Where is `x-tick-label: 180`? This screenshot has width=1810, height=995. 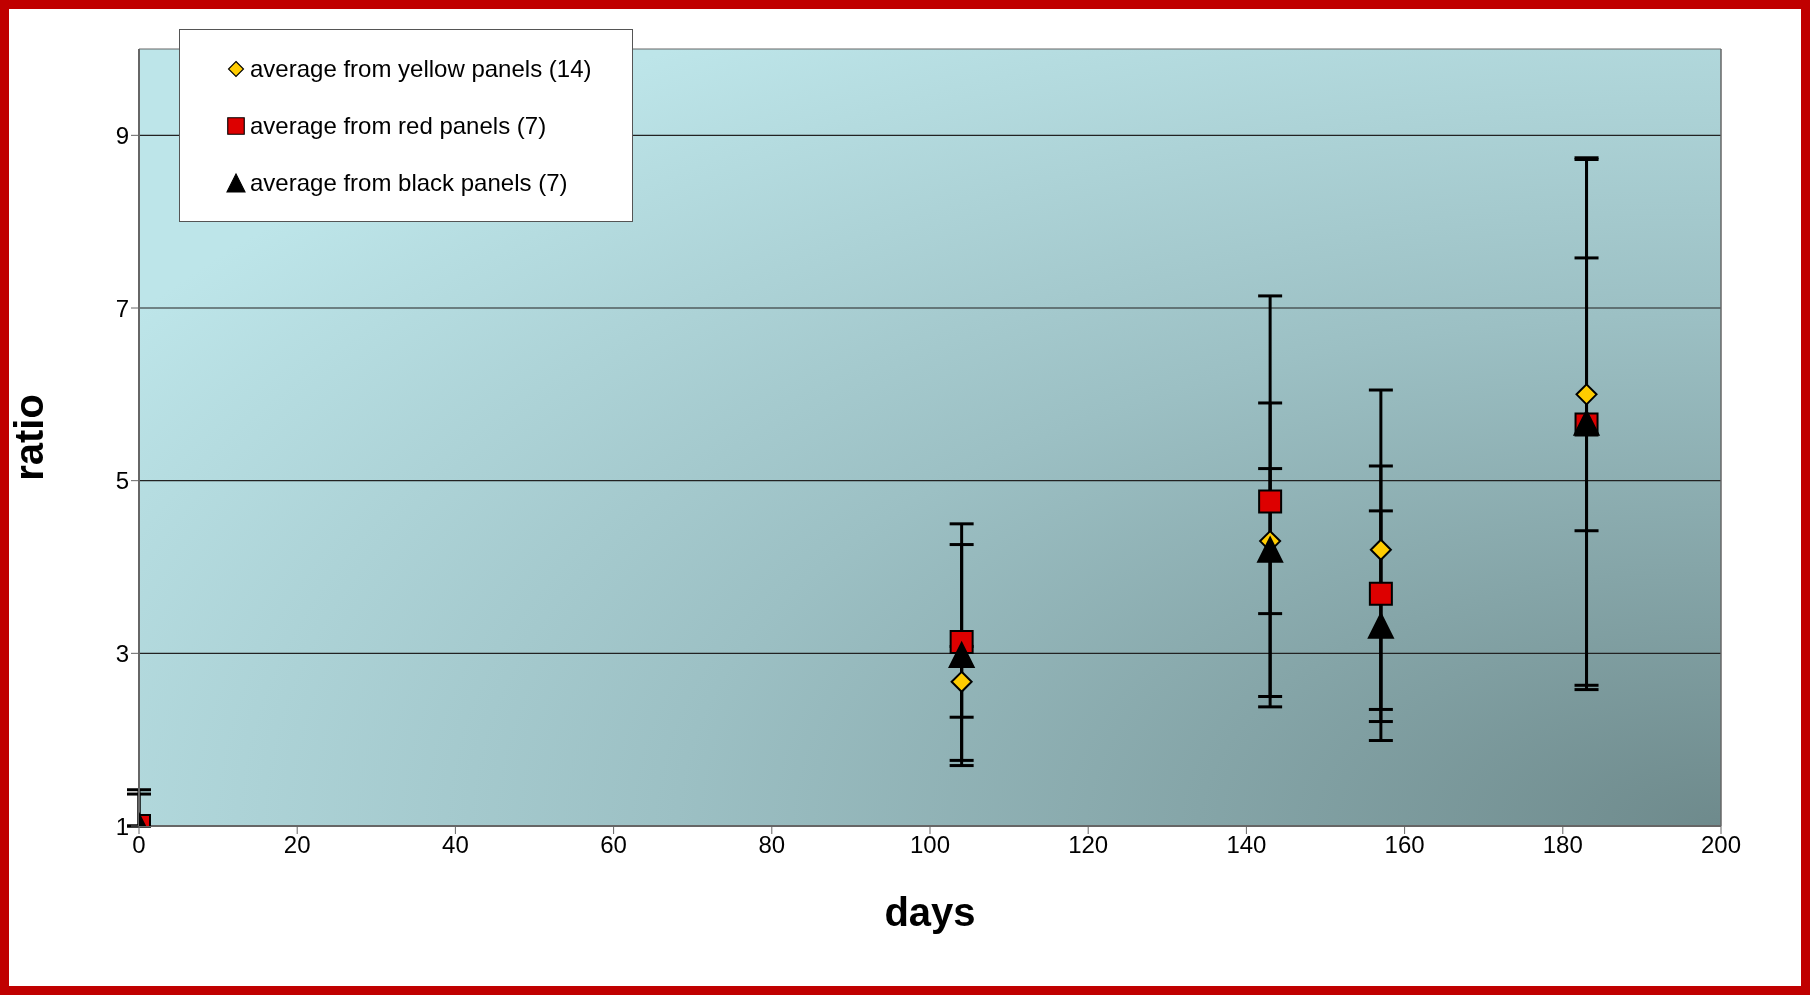
x-tick-label: 180 is located at coordinates (1562, 845).